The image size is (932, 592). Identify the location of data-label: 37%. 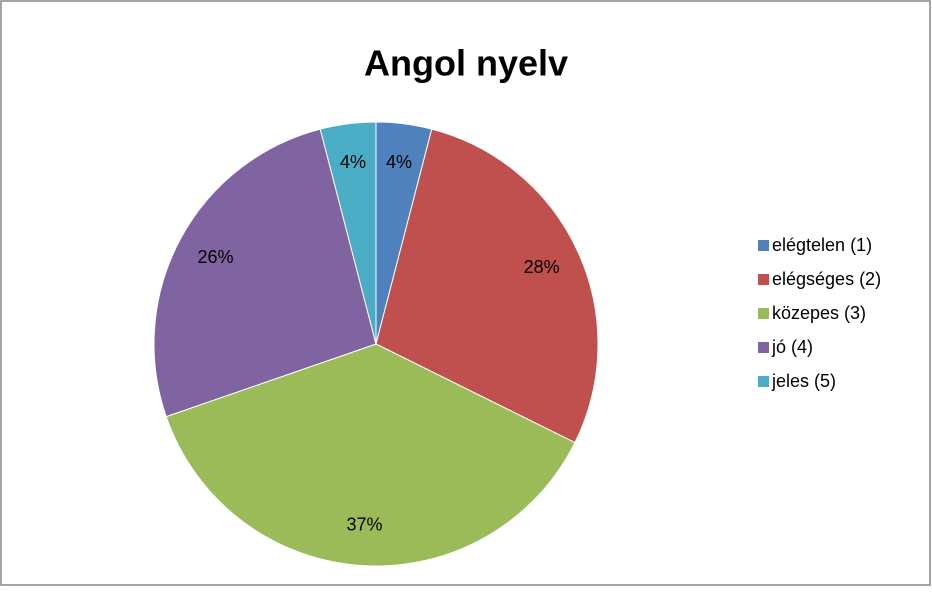
(364, 524).